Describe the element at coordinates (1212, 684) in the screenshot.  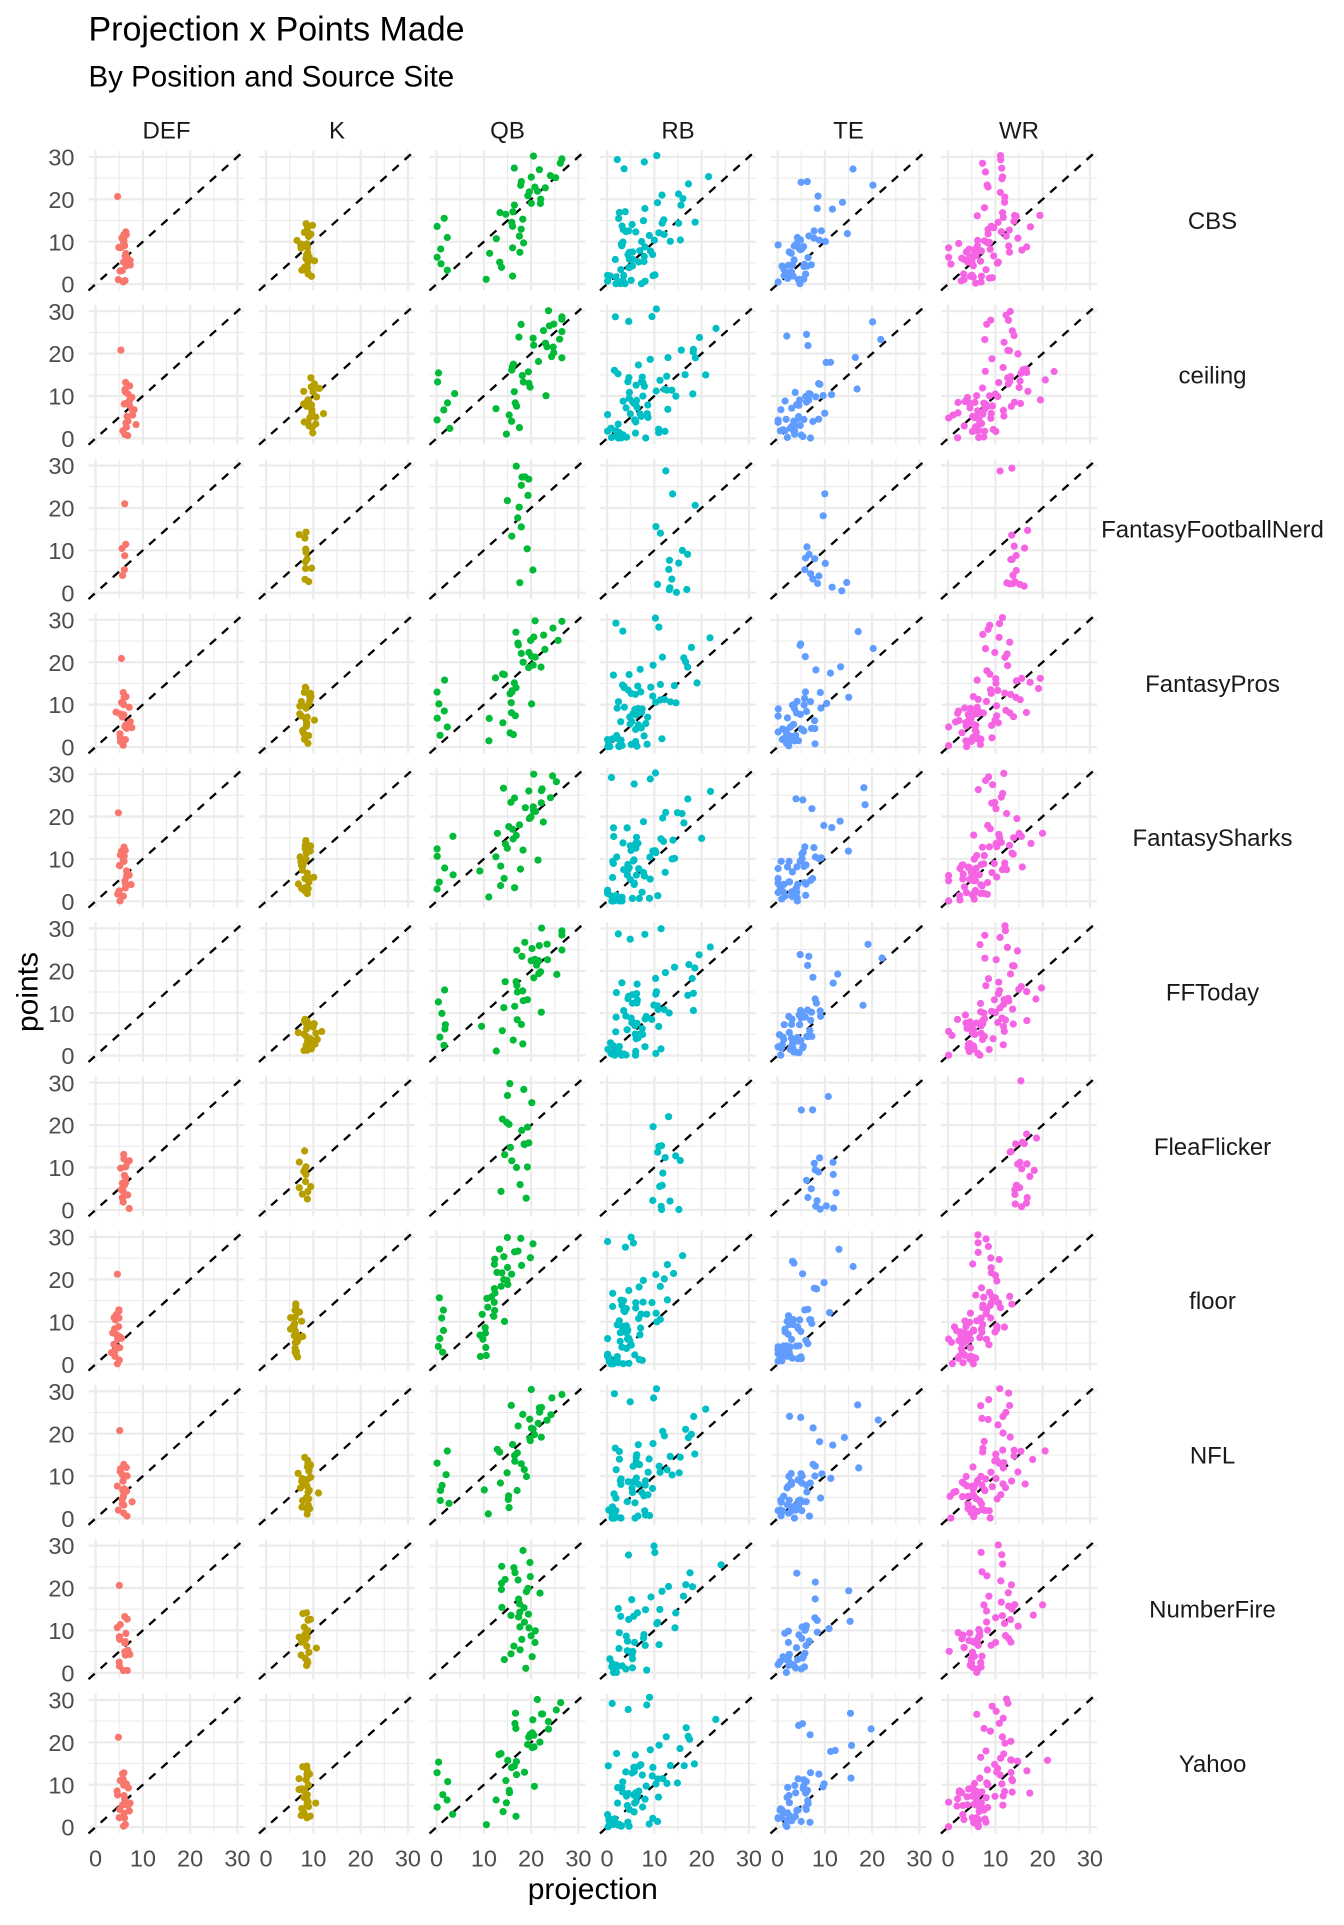
I see `svg-text: FantasyPros` at that location.